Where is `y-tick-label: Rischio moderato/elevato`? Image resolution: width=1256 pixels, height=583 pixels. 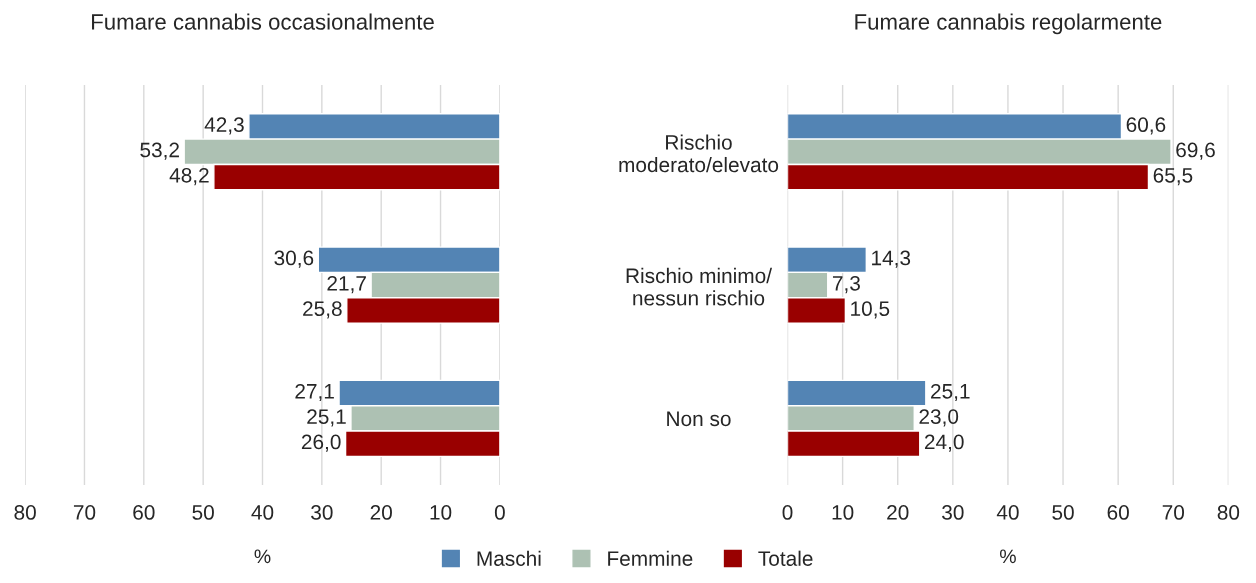
y-tick-label: Rischio moderato/elevato is located at coordinates (699, 153).